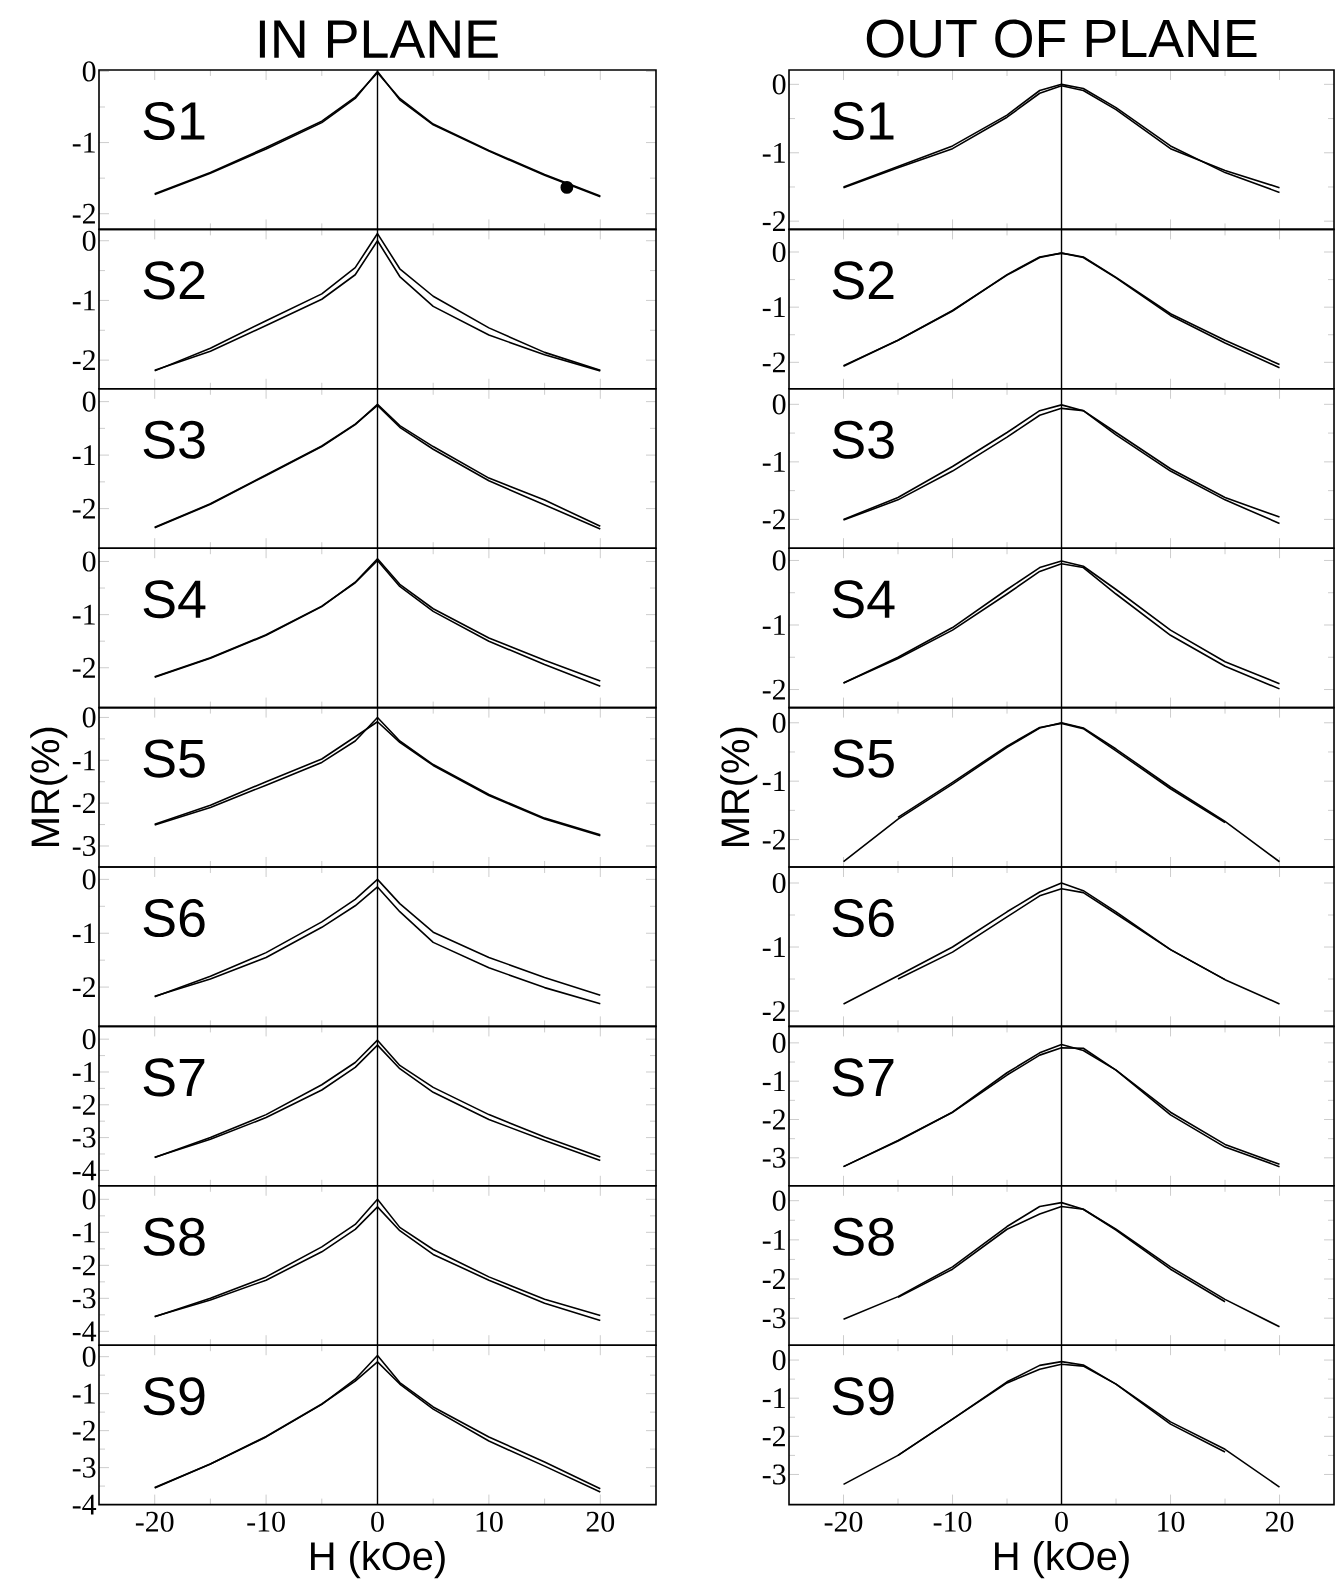  I want to click on chart-title: IN PLANE, so click(378, 39).